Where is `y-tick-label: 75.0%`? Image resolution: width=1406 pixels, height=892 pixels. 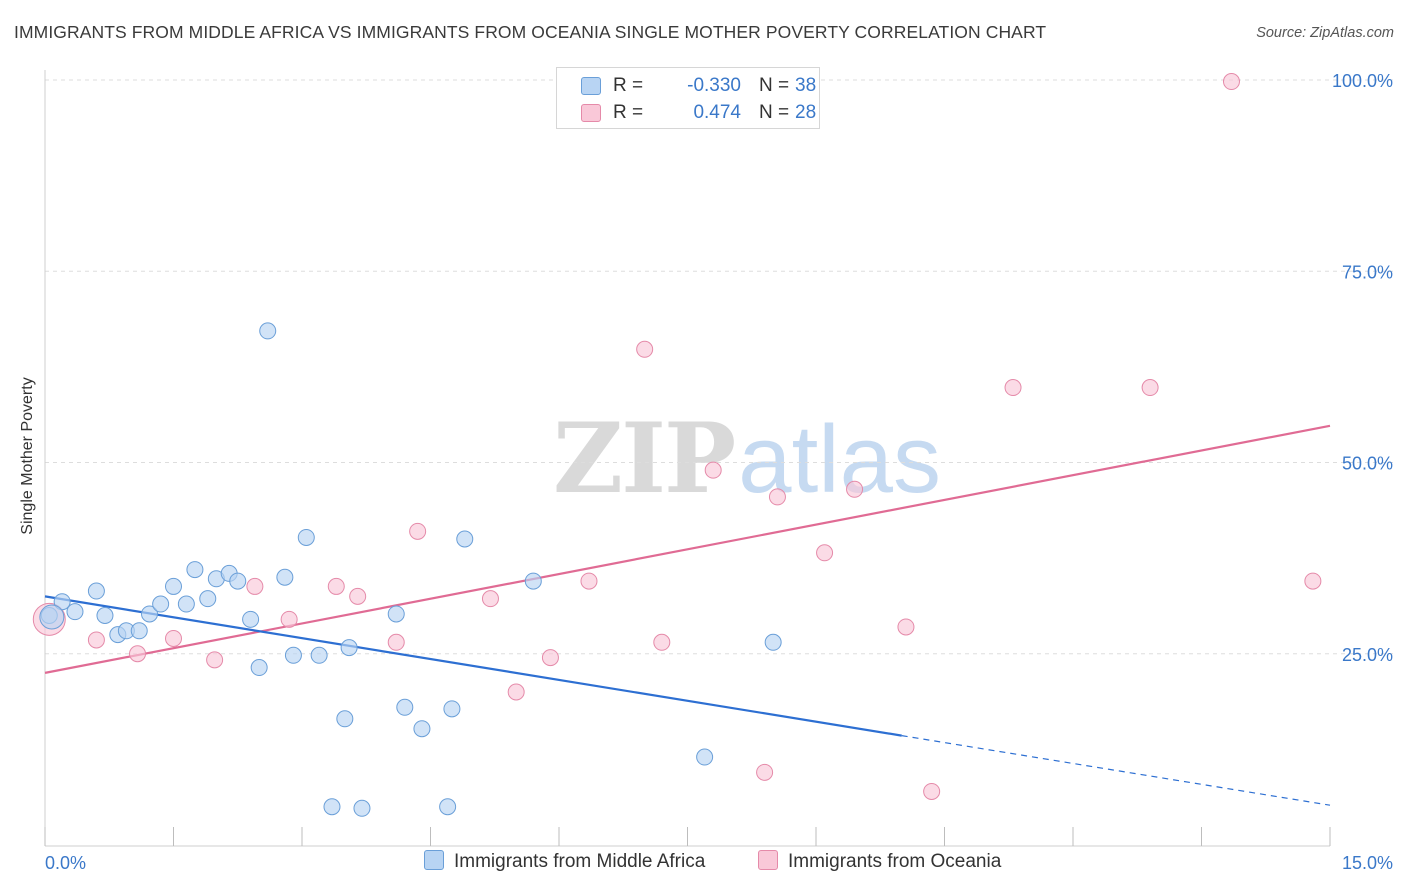
y-tick-label: 75.0% is located at coordinates (1367, 272).